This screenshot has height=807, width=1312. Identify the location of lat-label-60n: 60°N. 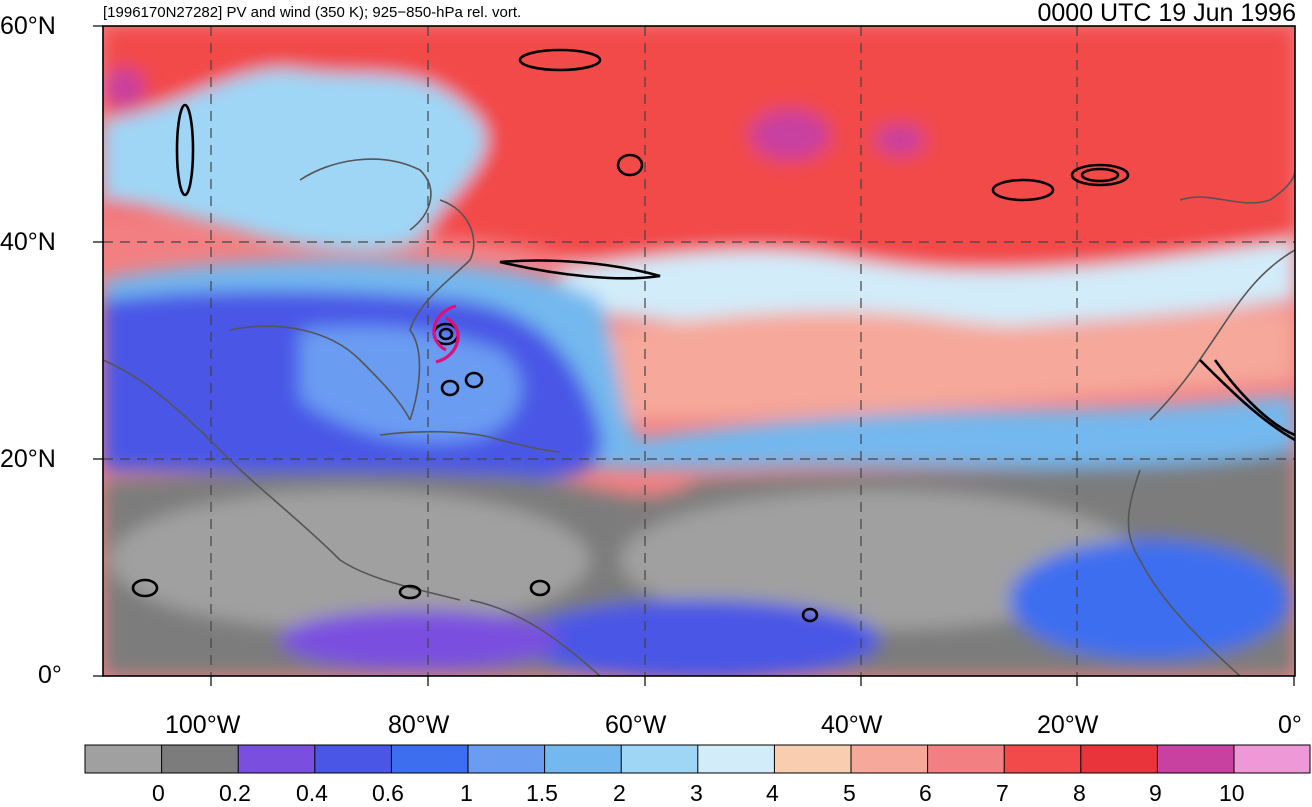
(28, 26).